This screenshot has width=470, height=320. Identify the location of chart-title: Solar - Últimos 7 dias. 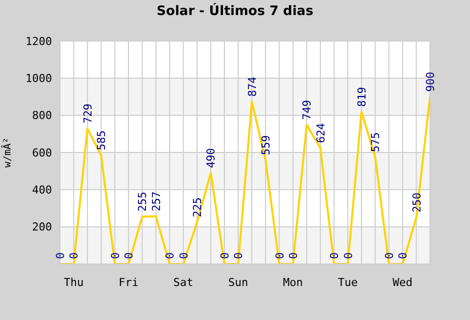
(235, 11).